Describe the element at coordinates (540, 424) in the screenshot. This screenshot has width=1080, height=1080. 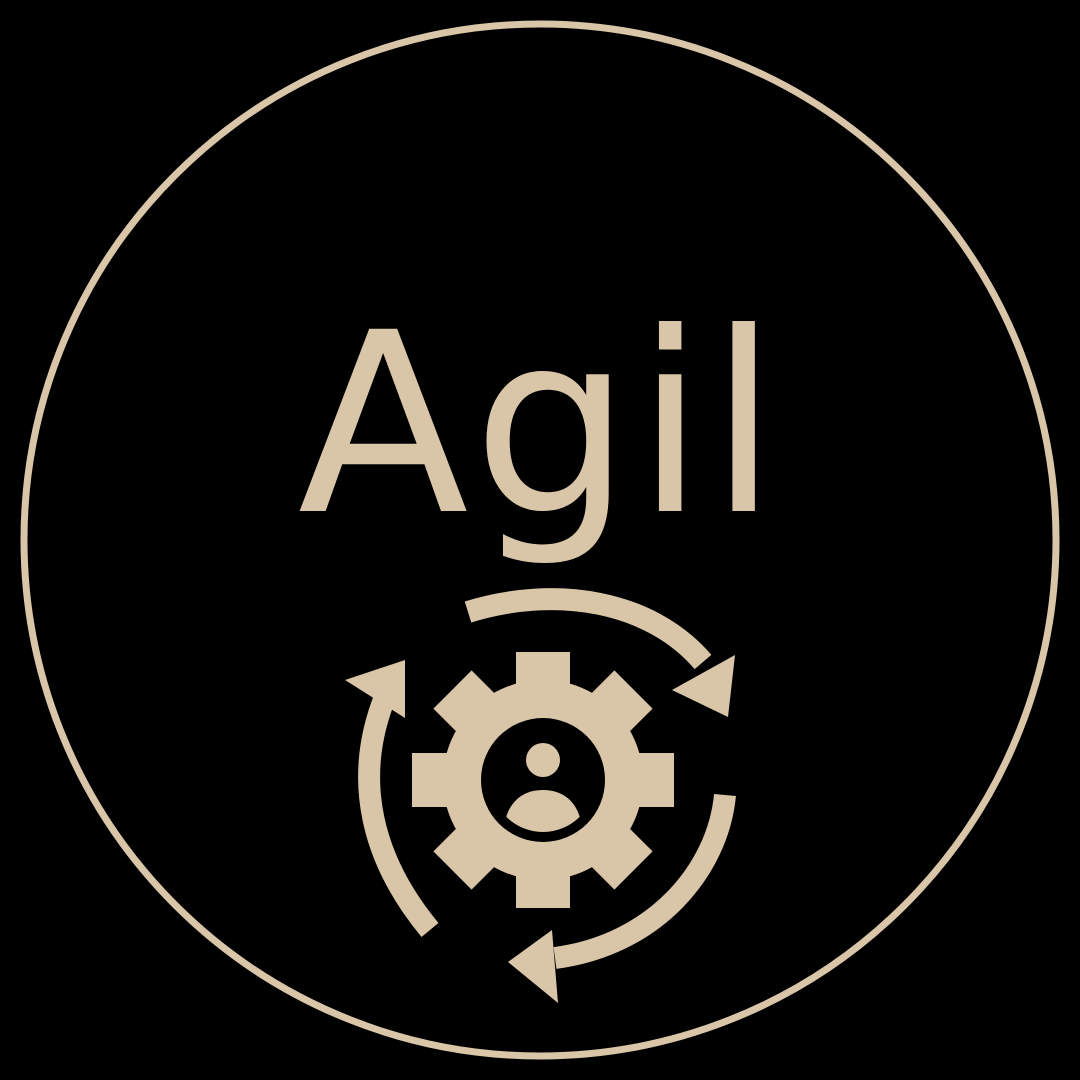
I see `badge-title: Agil` at that location.